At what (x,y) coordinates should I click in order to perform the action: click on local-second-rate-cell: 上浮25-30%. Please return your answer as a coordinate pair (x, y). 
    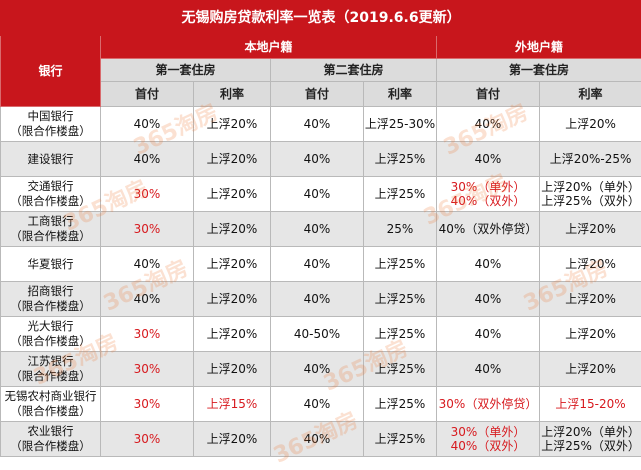
    Looking at the image, I should click on (400, 124).